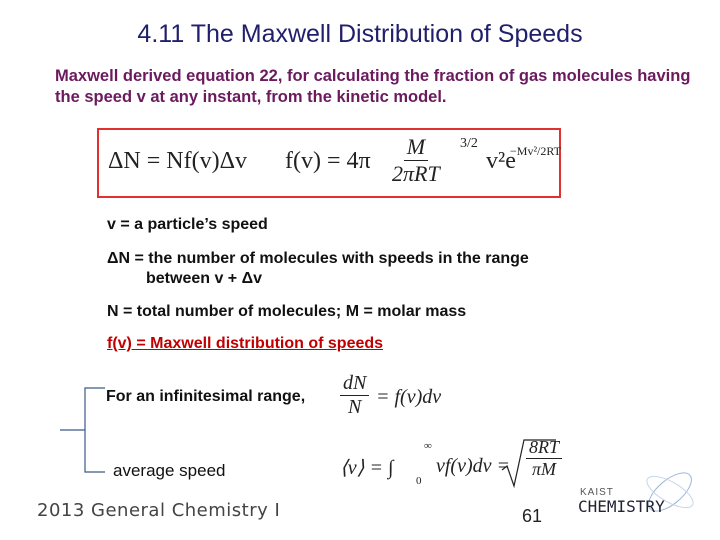  What do you see at coordinates (532, 516) in the screenshot?
I see `page-number: 61` at bounding box center [532, 516].